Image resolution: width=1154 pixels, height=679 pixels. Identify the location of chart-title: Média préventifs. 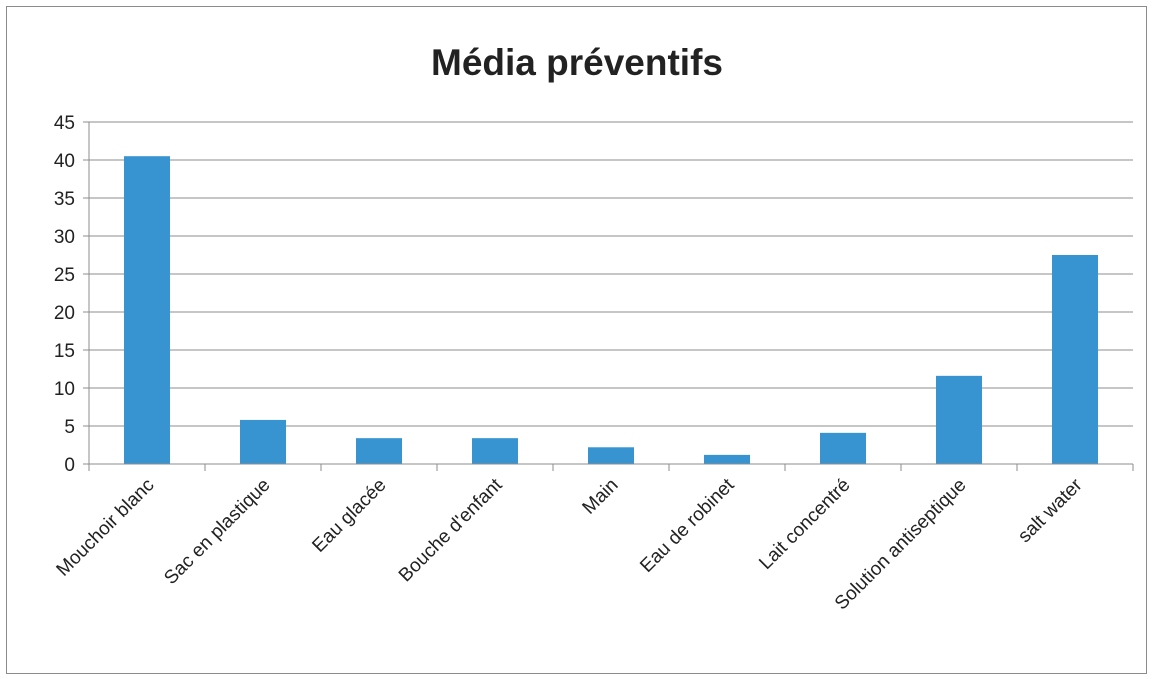
(577, 62).